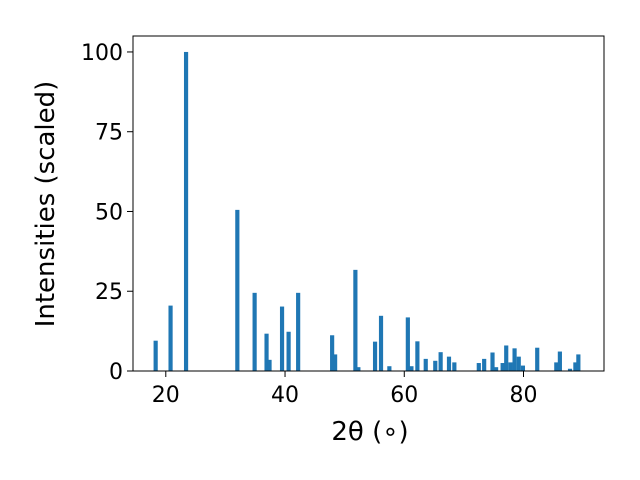 Image resolution: width=640 pixels, height=480 pixels. I want to click on y-tick-label: 25, so click(109, 292).